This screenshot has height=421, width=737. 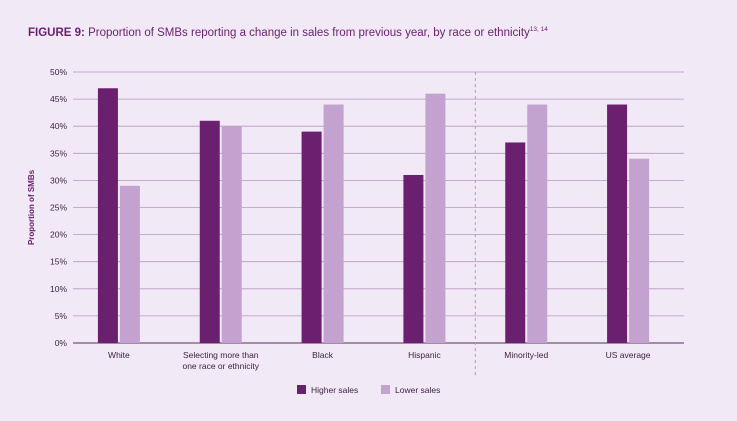 I want to click on y-tick-label: 20%, so click(x=58, y=235).